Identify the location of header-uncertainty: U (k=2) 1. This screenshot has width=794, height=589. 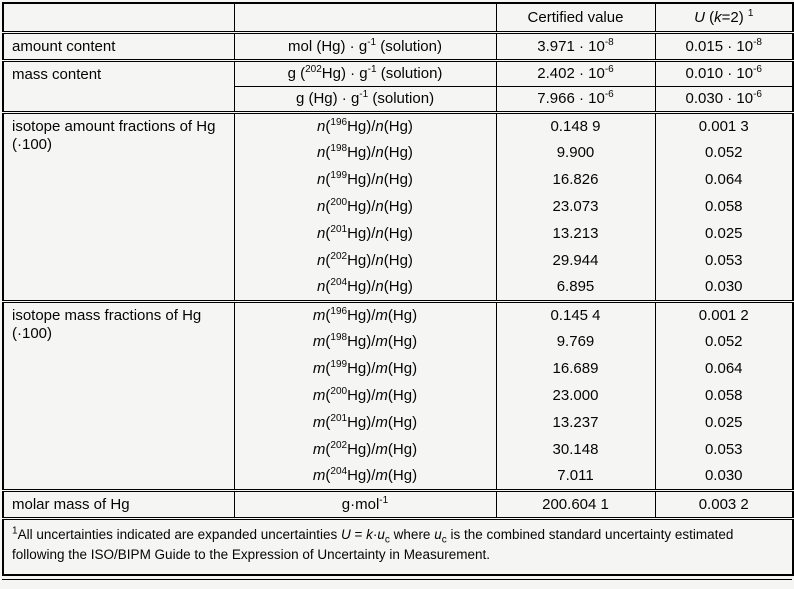
(723, 17).